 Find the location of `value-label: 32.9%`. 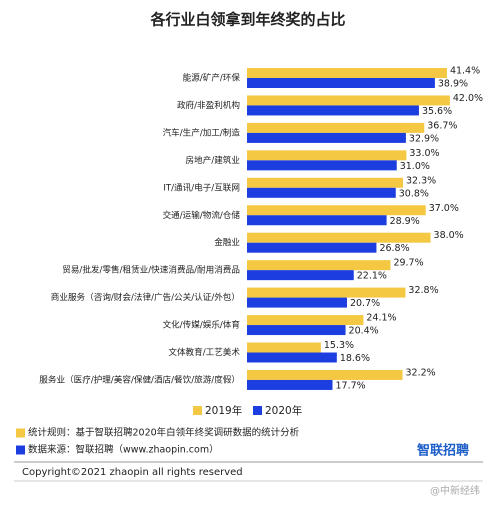

value-label: 32.9% is located at coordinates (424, 138).